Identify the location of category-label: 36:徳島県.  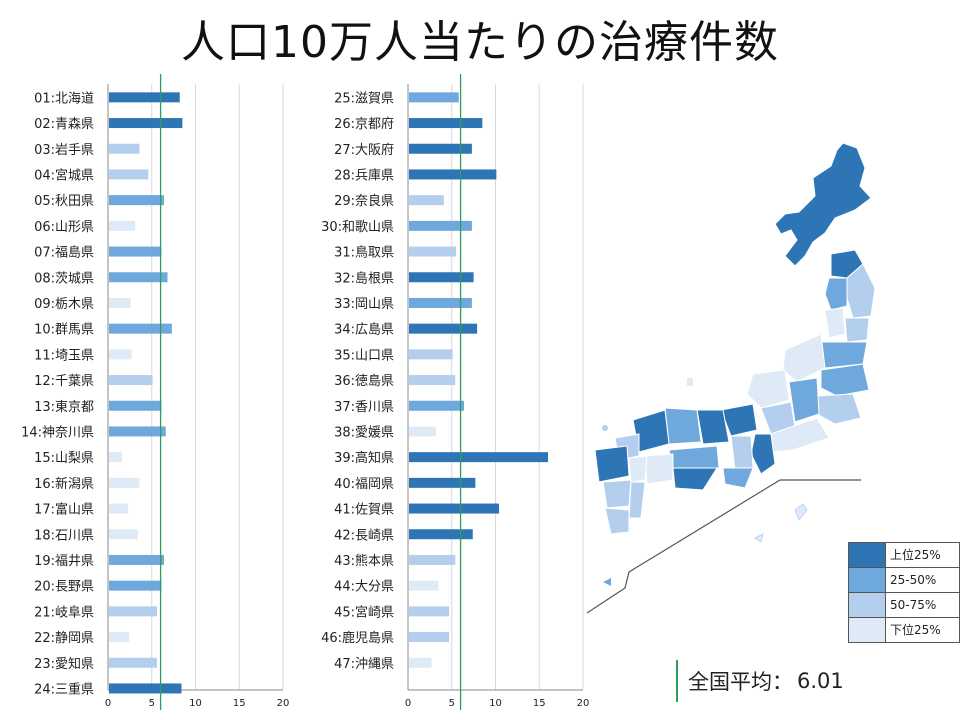
(364, 381).